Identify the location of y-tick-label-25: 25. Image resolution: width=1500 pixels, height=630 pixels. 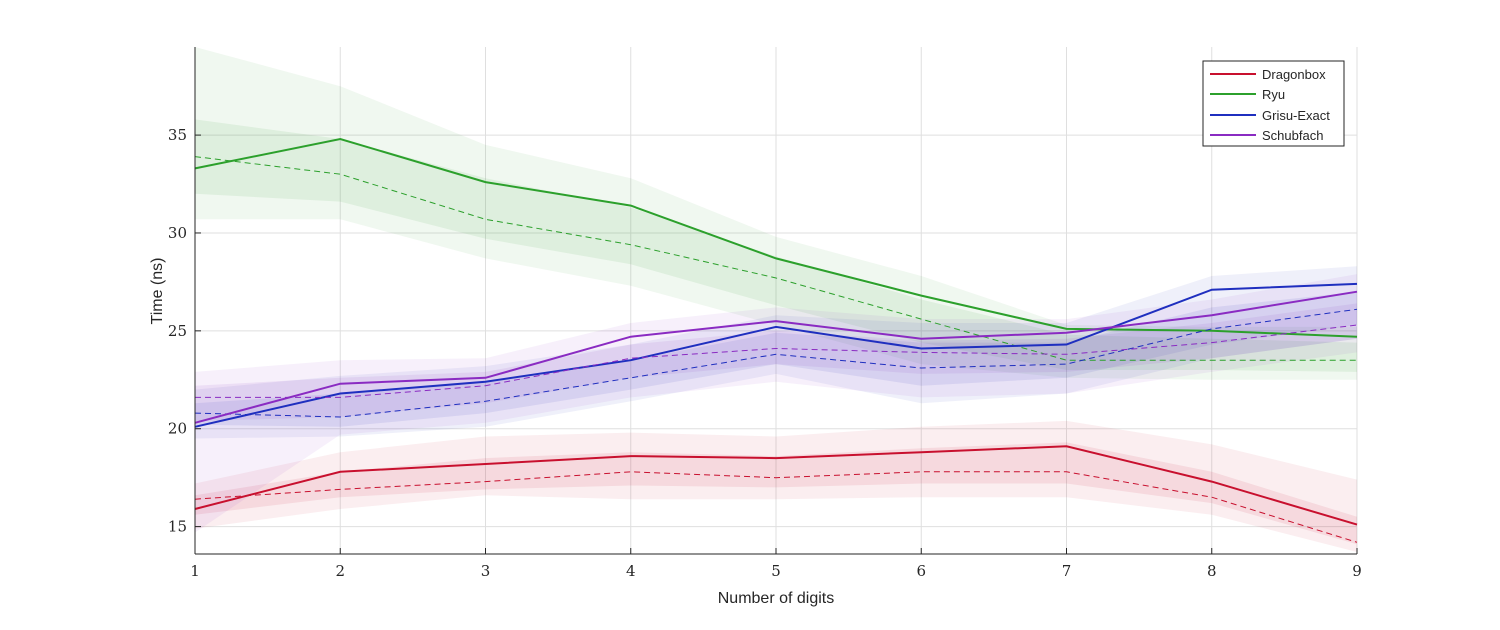
(177, 331).